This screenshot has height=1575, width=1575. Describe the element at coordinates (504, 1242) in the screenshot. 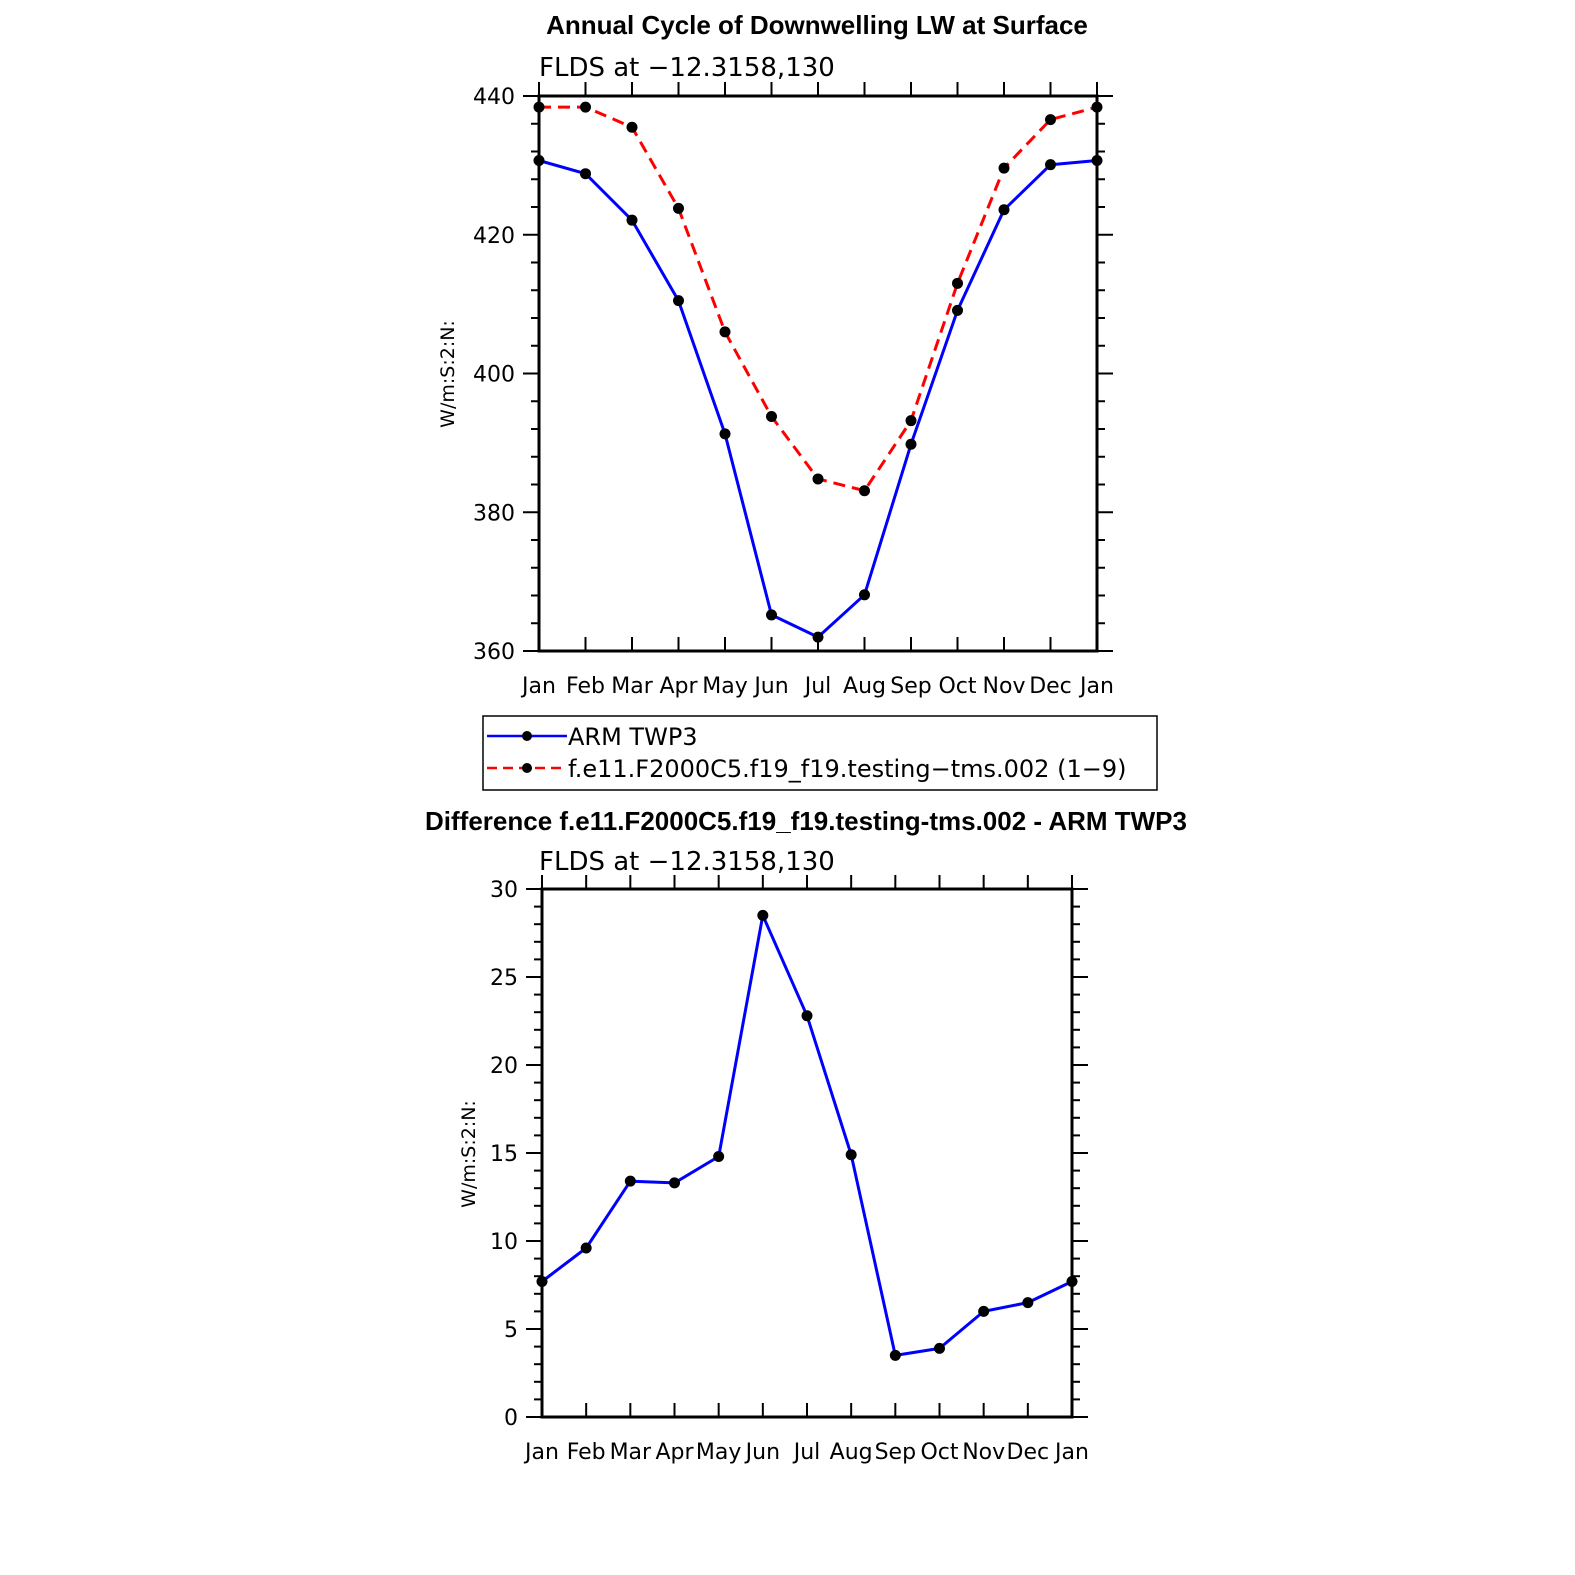

I see `y-tick-label: 10` at that location.